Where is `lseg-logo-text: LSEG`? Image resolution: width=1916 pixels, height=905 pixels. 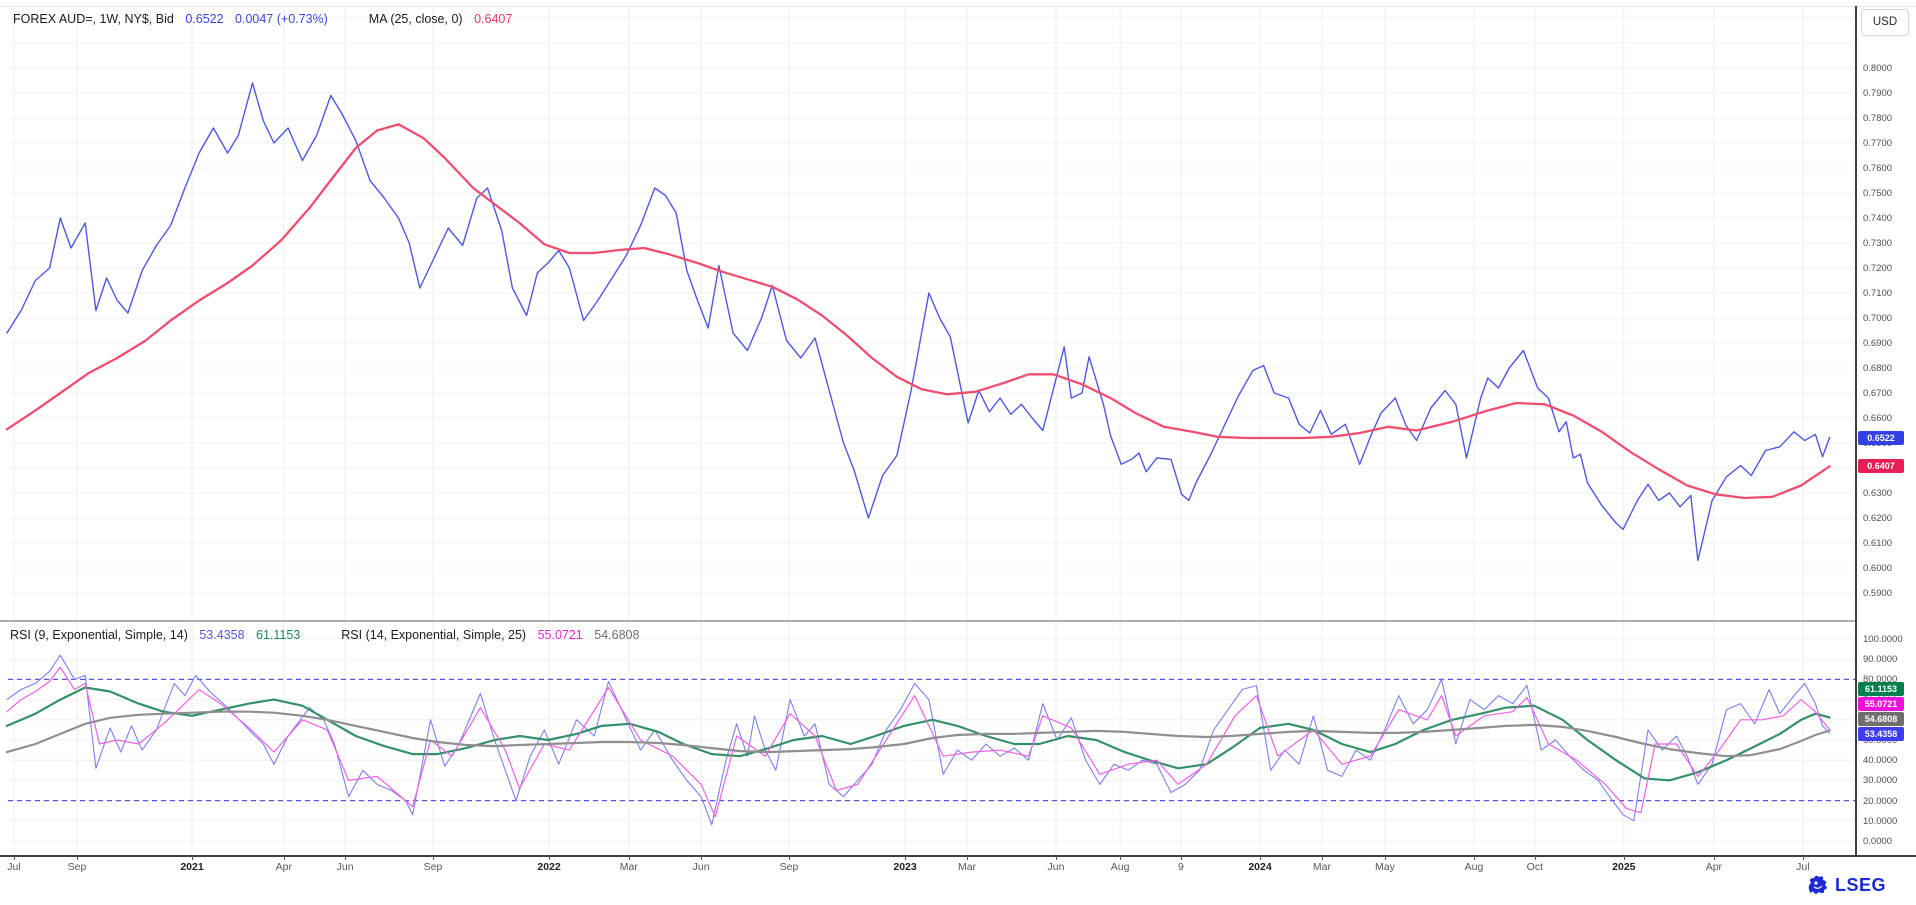 lseg-logo-text: LSEG is located at coordinates (1861, 884).